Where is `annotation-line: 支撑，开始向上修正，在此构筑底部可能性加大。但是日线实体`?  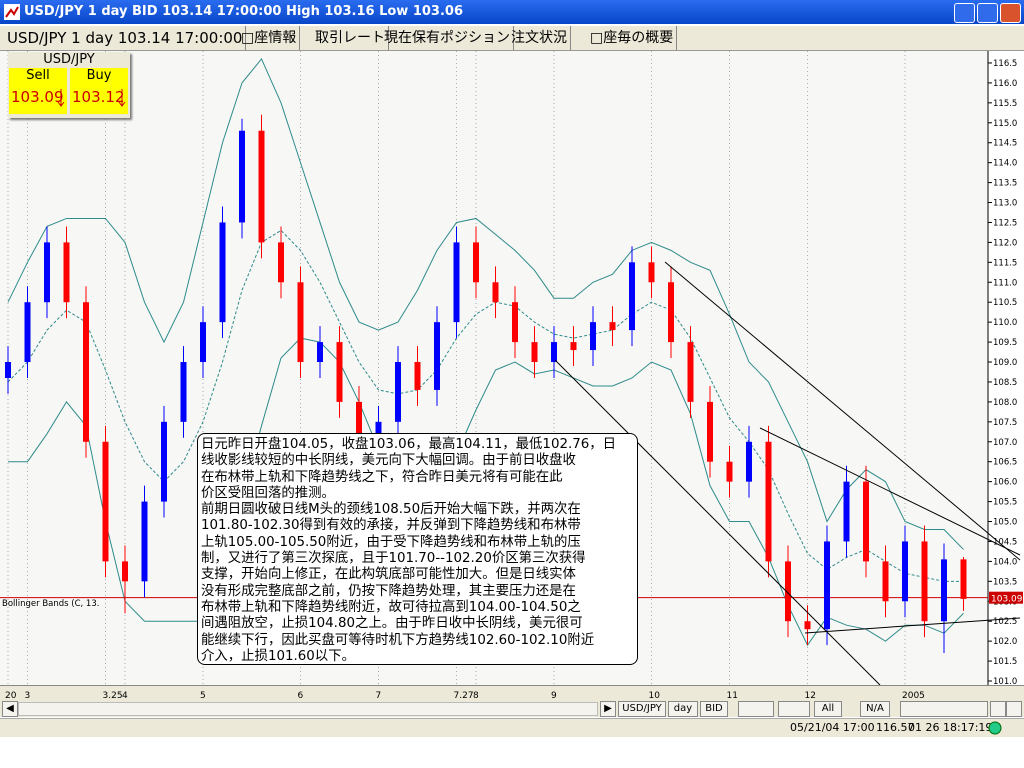 annotation-line: 支撑，开始向上修正，在此构筑底部可能性加大。但是日线实体 is located at coordinates (388, 575).